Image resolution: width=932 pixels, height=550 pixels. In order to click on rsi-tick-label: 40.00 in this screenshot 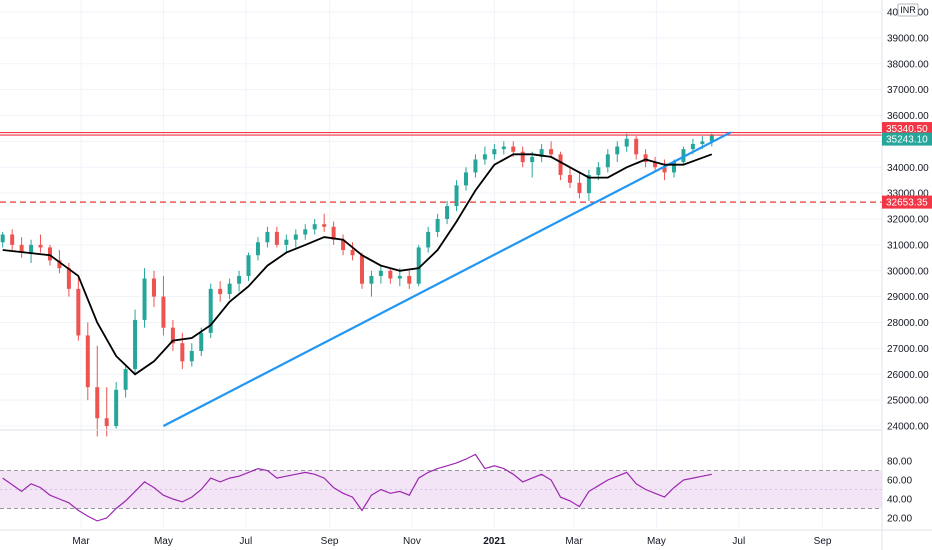, I will do `click(899, 500)`.